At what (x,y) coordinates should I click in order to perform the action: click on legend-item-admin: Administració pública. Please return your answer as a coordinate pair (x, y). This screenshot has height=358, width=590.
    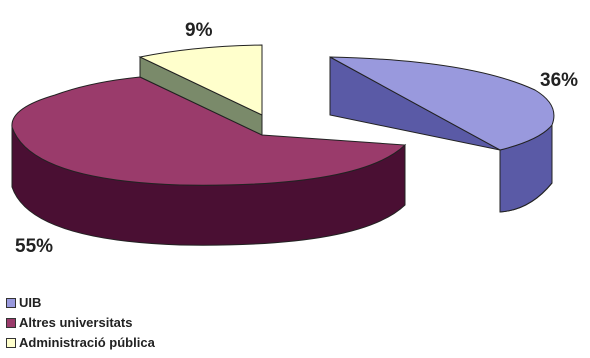
    Looking at the image, I should click on (80, 343).